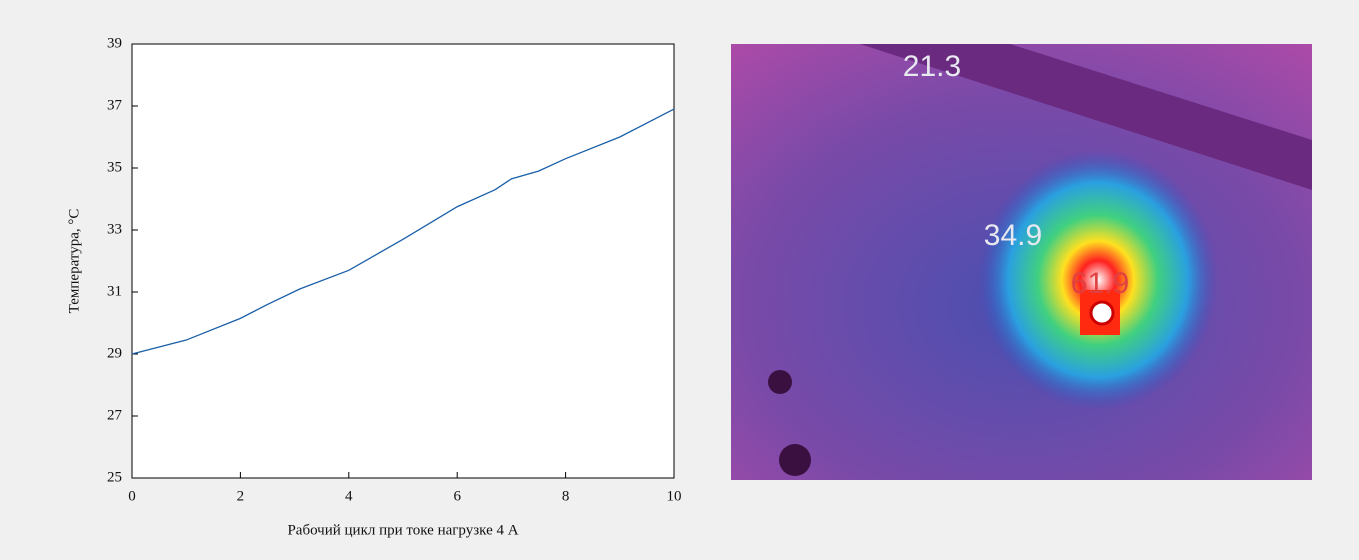  I want to click on y-tick-label: 31, so click(114, 291).